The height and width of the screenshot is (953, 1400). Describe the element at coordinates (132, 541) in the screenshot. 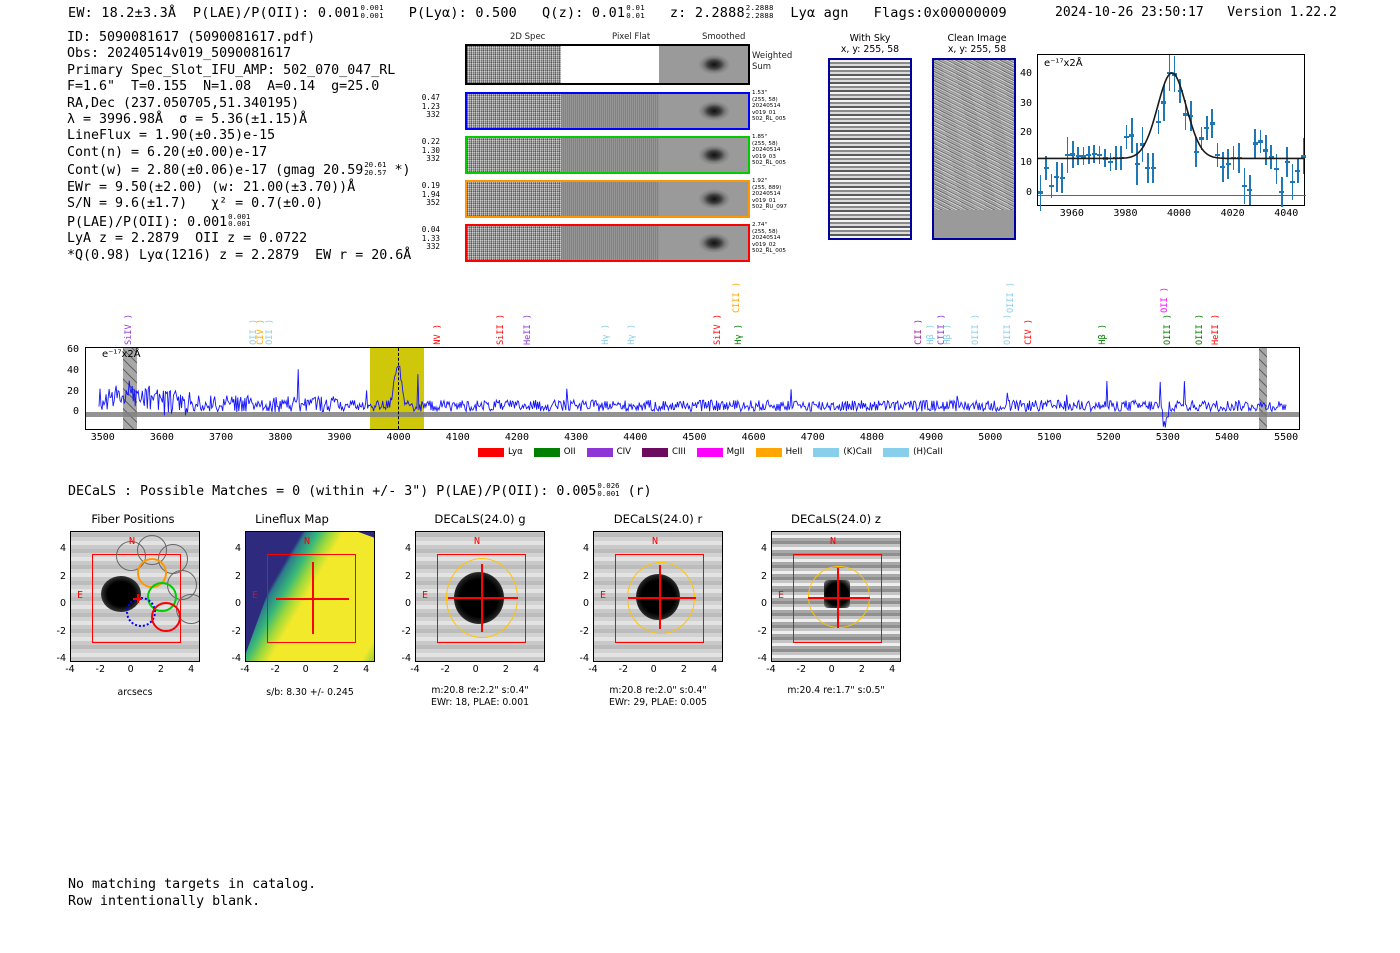

I see `compass-north-1: N` at that location.